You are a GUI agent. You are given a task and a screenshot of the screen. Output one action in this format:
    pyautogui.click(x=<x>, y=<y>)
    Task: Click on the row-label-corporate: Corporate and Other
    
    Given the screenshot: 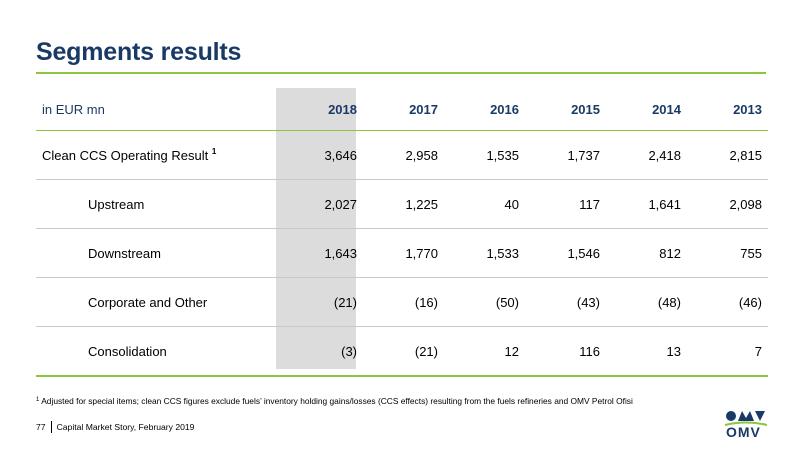 What is the action you would take?
    pyautogui.click(x=148, y=302)
    